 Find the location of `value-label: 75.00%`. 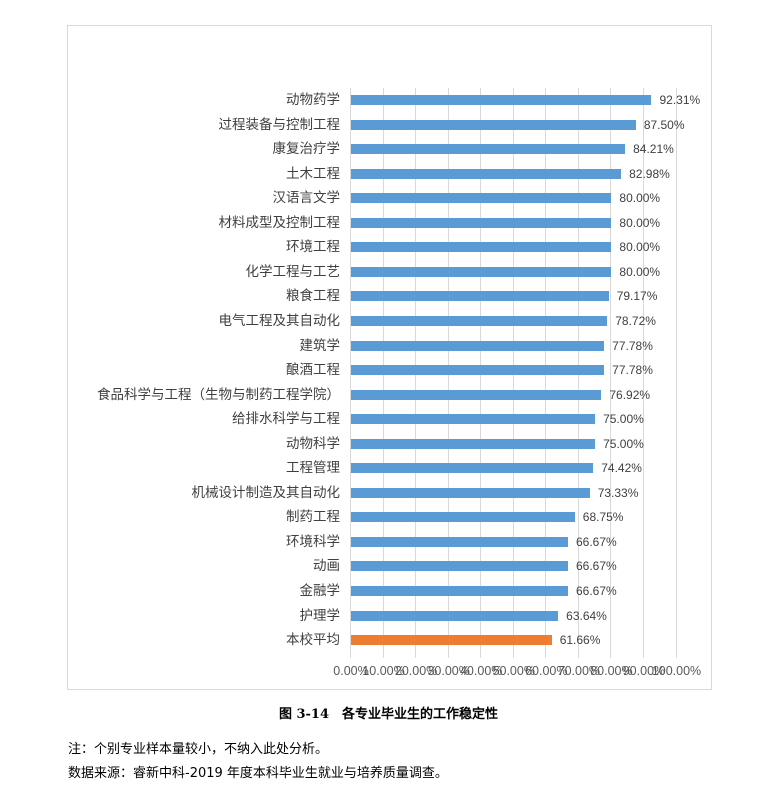

value-label: 75.00% is located at coordinates (623, 419).